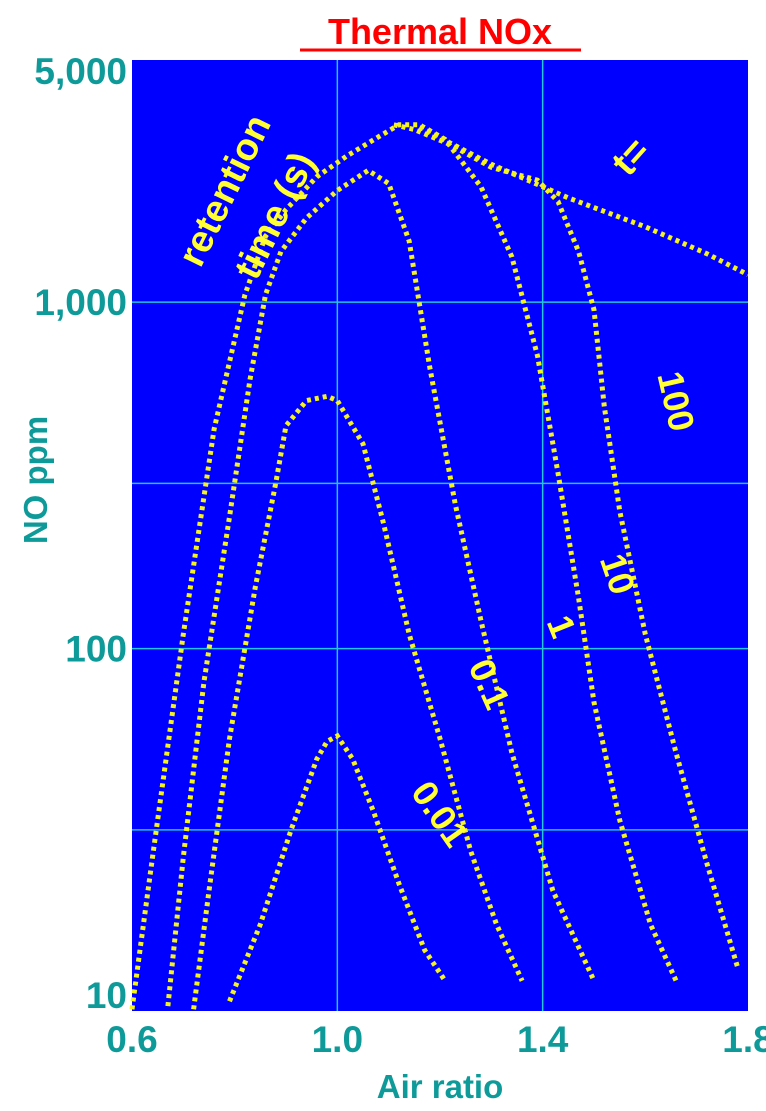 The image size is (766, 1111). Describe the element at coordinates (440, 31) in the screenshot. I see `chart-title: Thermal NOx` at that location.